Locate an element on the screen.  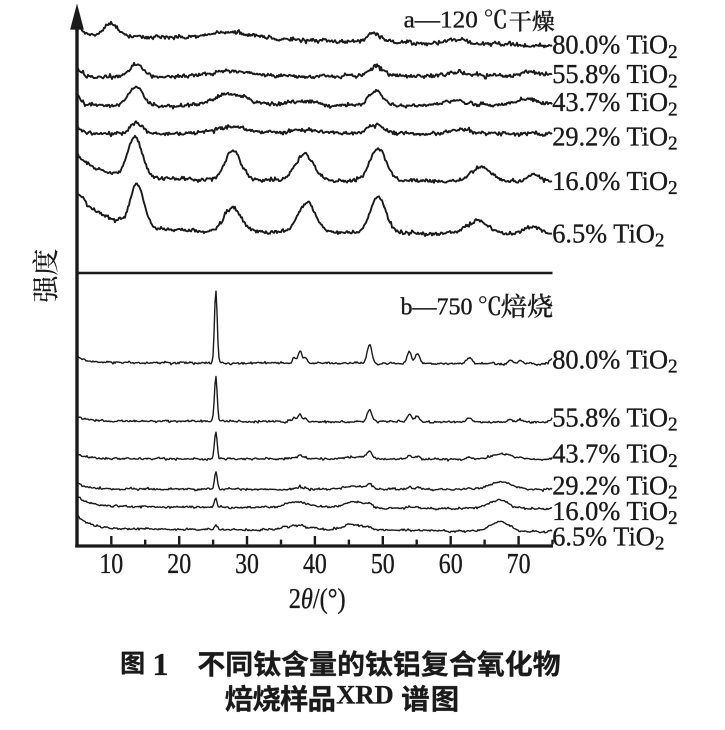
svg-text: 2θ/(°) is located at coordinates (317, 598).